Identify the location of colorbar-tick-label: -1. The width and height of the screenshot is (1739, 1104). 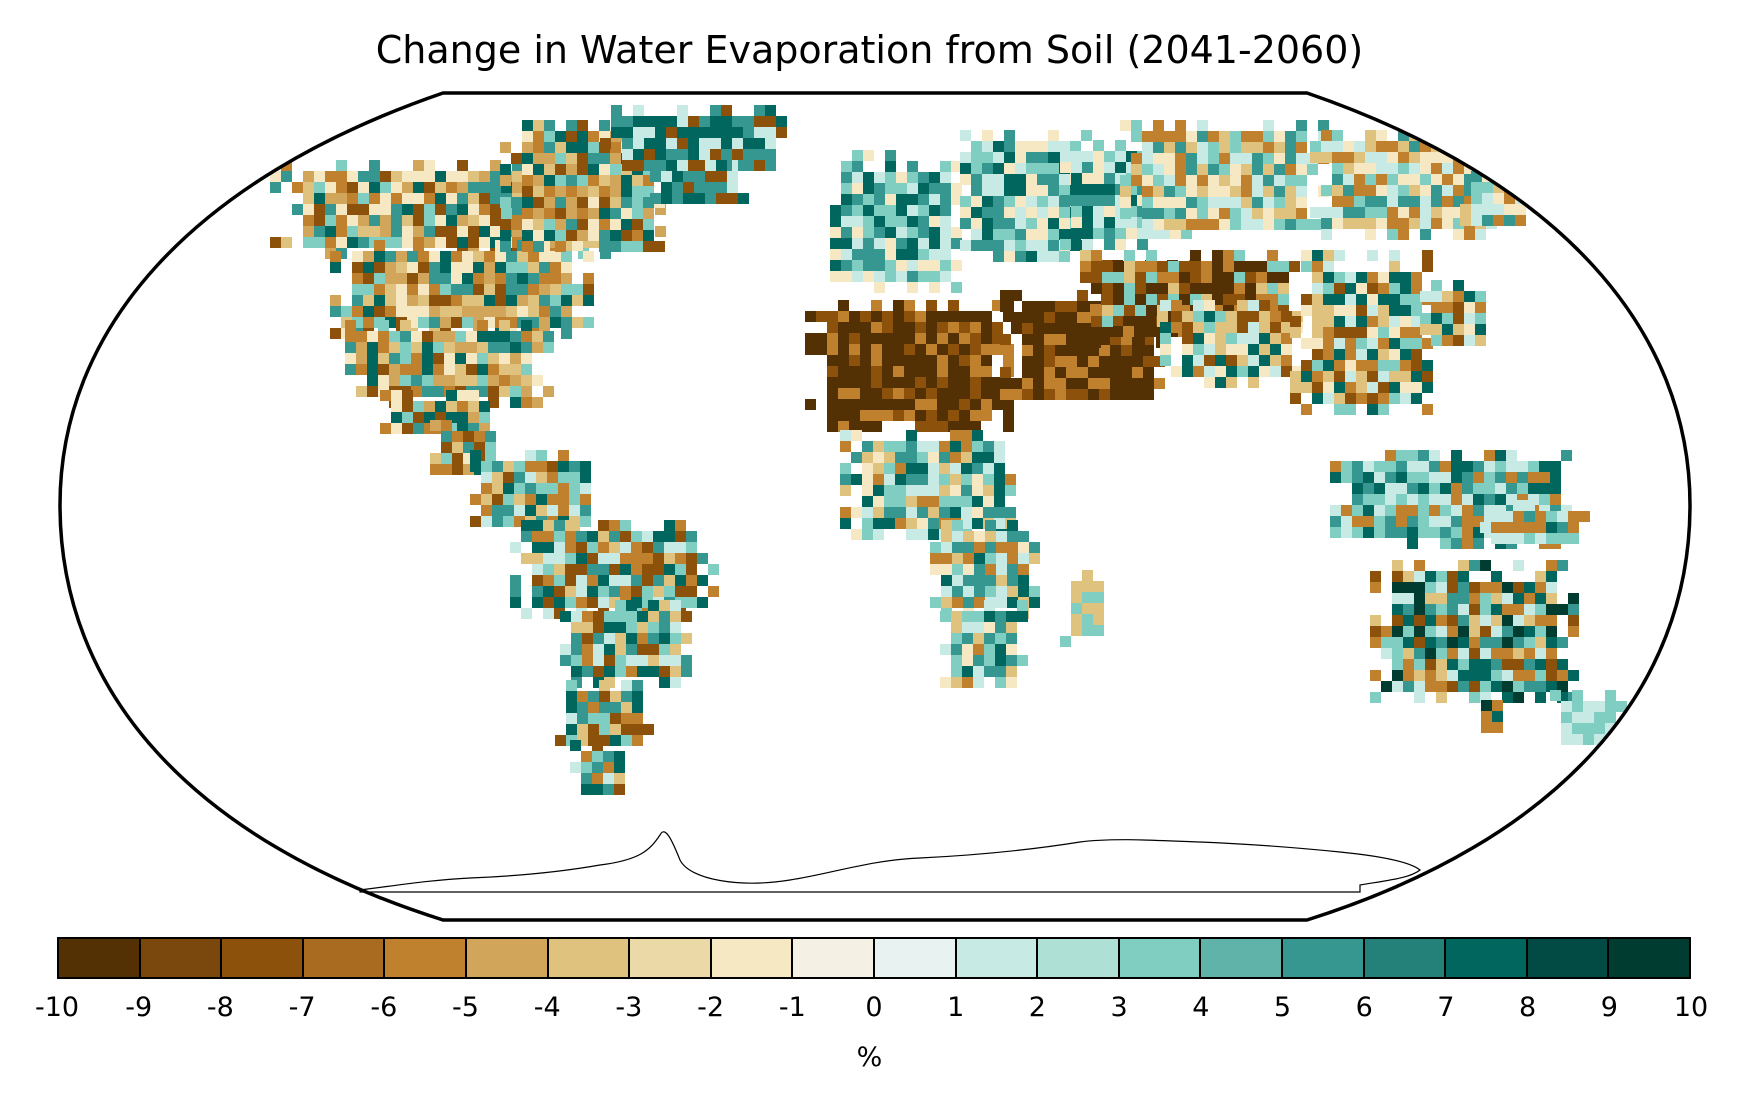
(792, 1007).